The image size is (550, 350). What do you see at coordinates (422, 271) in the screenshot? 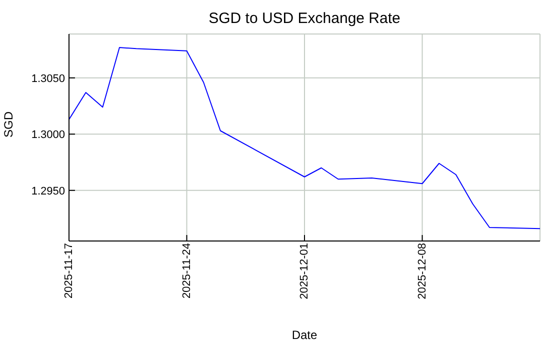
I see `x-tick-label: 2025-12-08` at bounding box center [422, 271].